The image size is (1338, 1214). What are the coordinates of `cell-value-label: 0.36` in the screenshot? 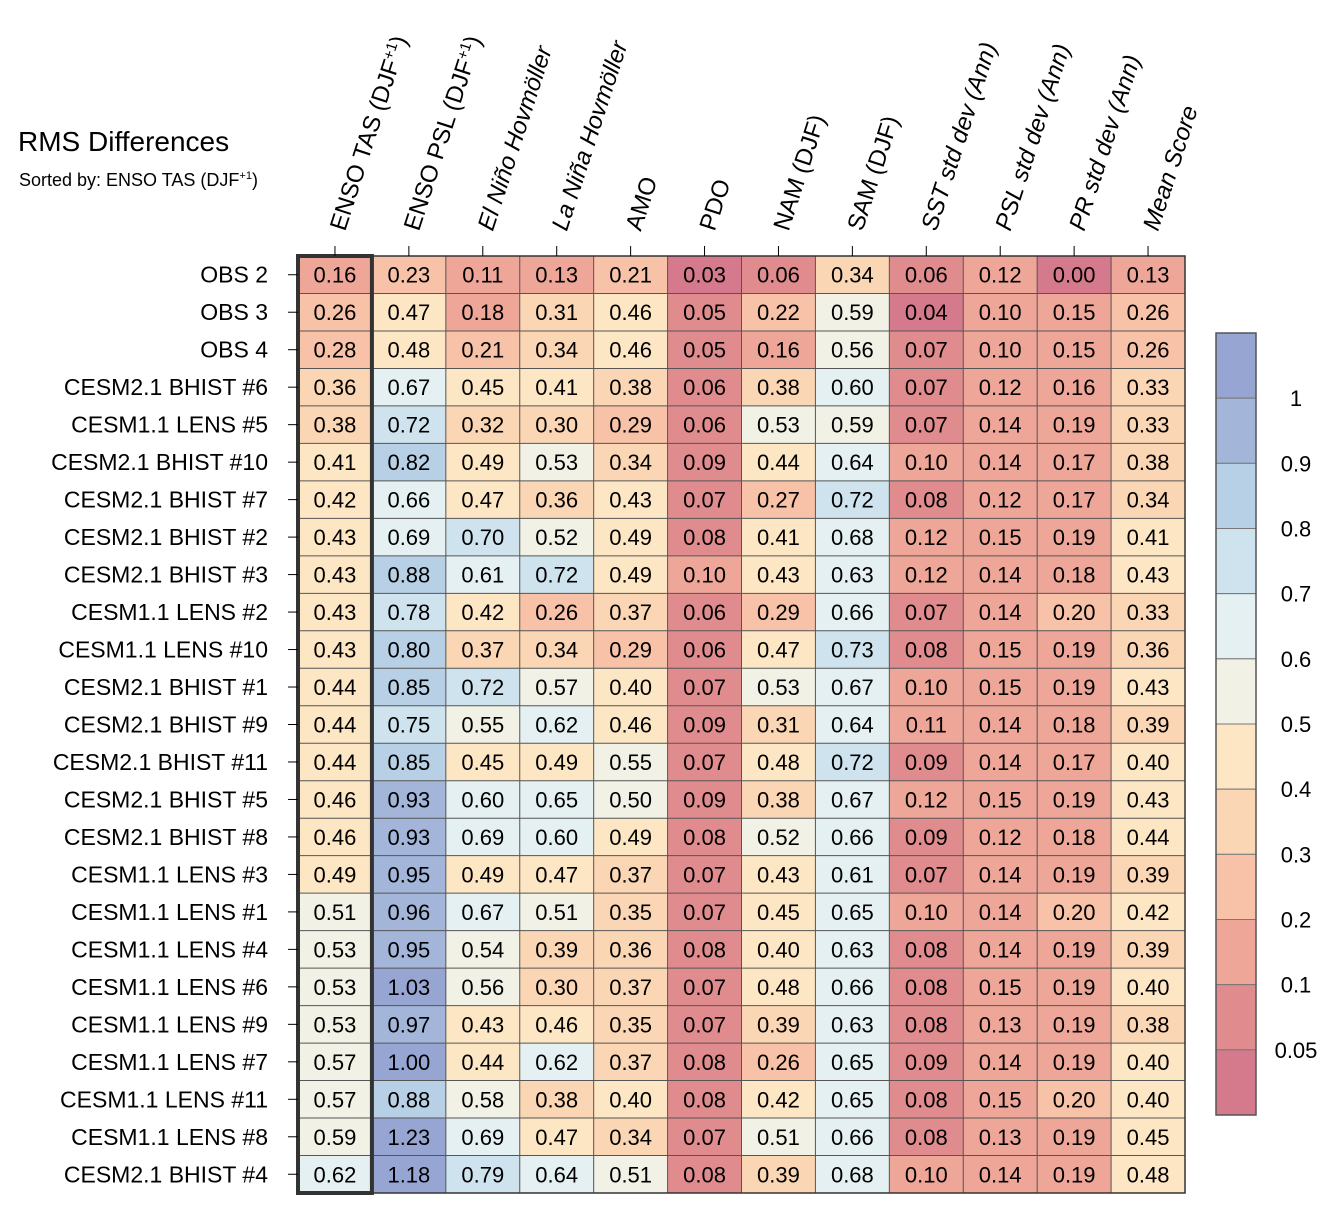 It's located at (335, 387).